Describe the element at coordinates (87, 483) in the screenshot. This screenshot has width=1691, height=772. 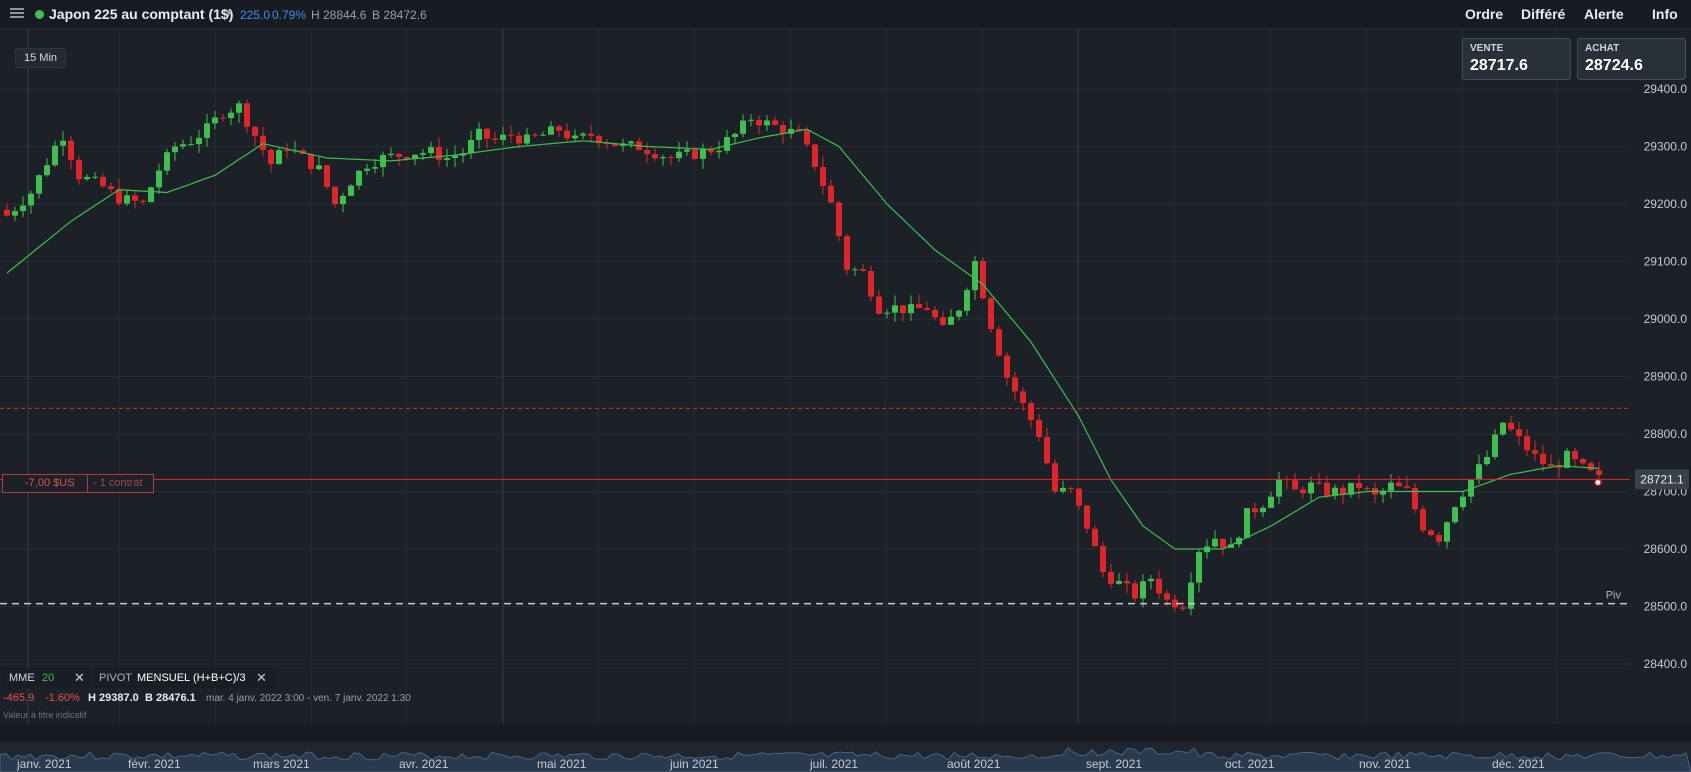
I see `position-divider` at that location.